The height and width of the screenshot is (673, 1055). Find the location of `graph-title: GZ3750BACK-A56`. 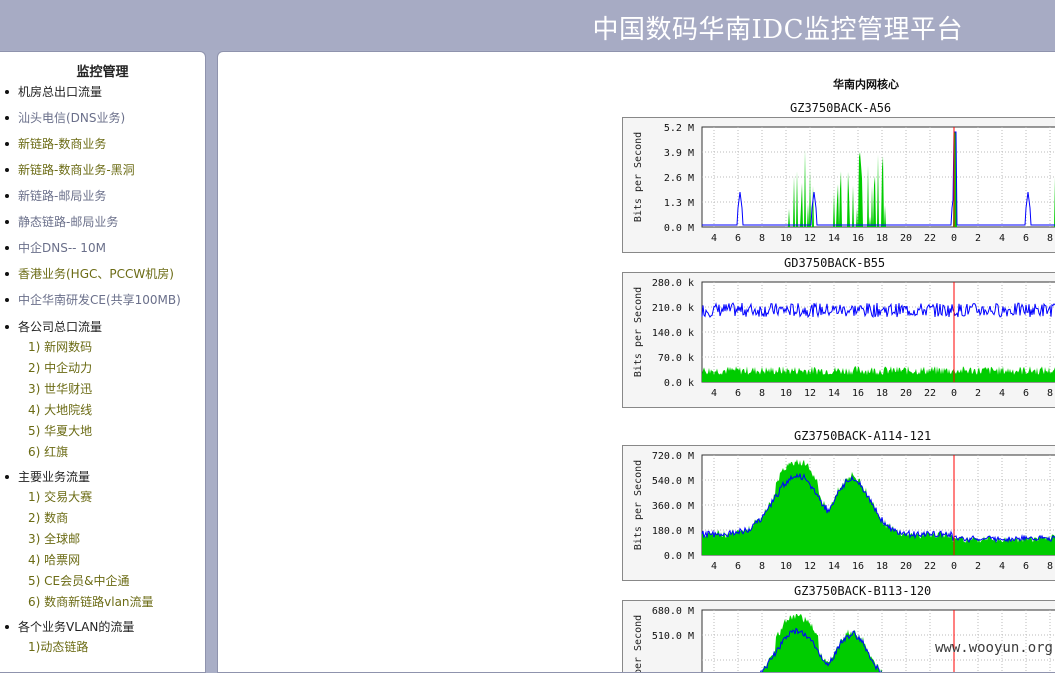

graph-title: GZ3750BACK-A56 is located at coordinates (840, 108).